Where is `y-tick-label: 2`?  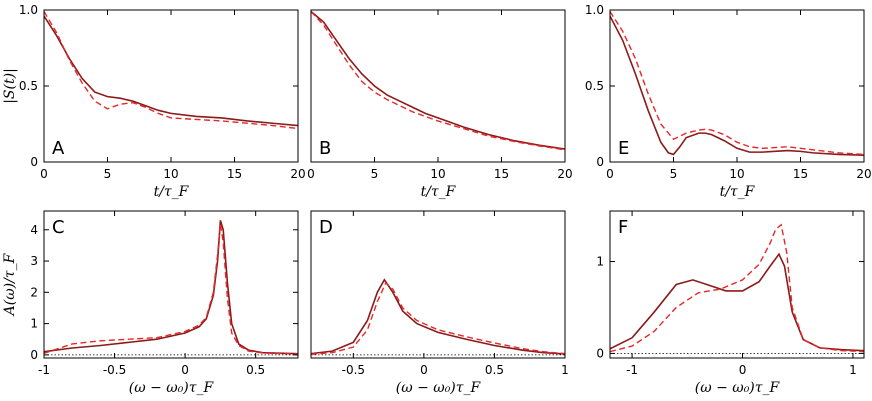 y-tick-label: 2 is located at coordinates (34, 292).